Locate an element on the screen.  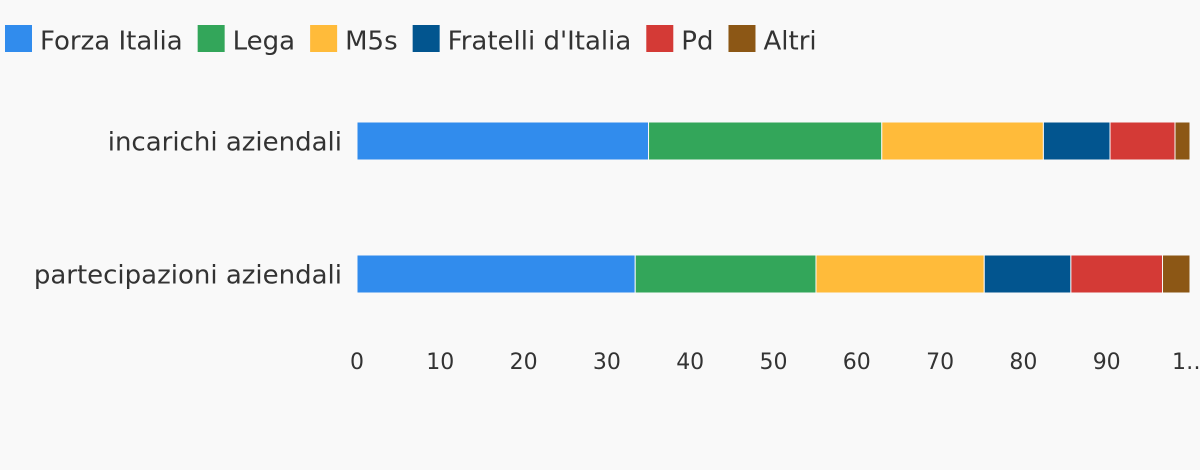
legend-label: Pd is located at coordinates (697, 42).